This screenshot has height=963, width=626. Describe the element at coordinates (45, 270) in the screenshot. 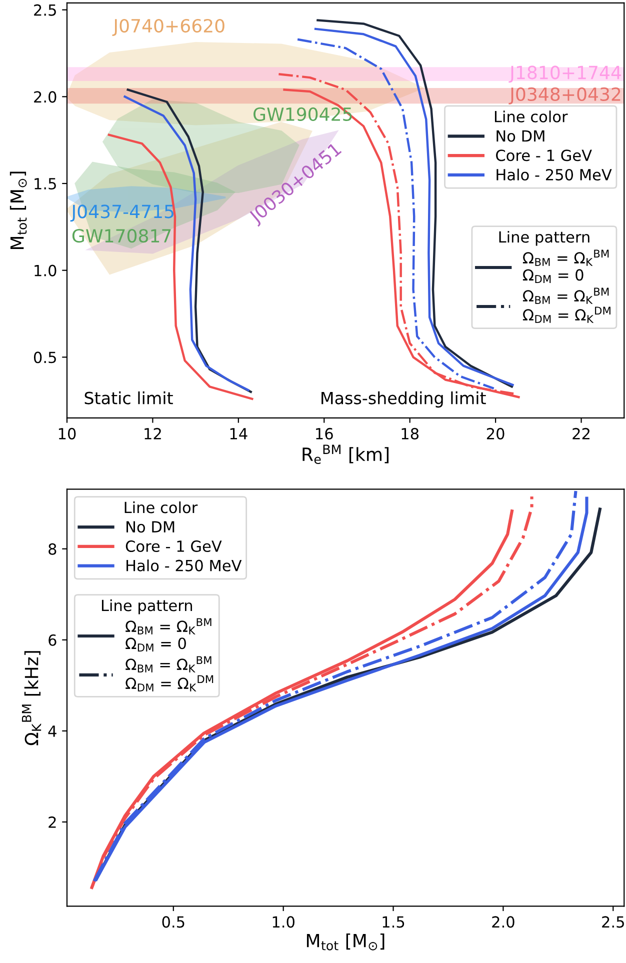

I see `y-tick-label: 1.0` at that location.